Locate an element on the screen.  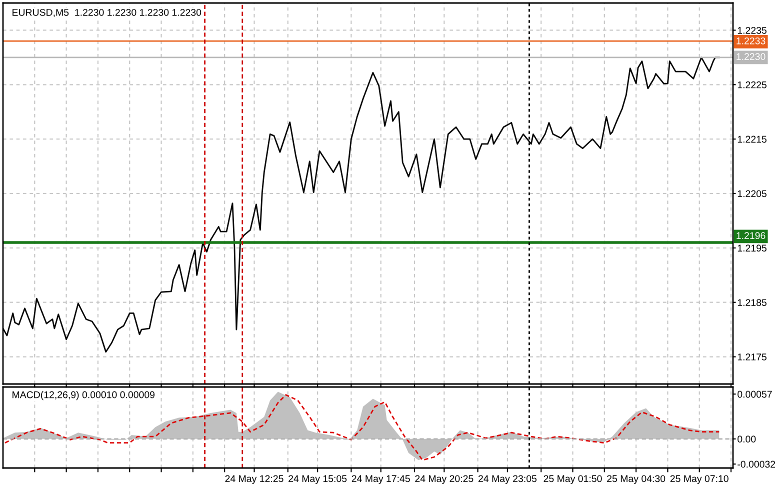
ref-line-label: 1.2230 is located at coordinates (751, 56).